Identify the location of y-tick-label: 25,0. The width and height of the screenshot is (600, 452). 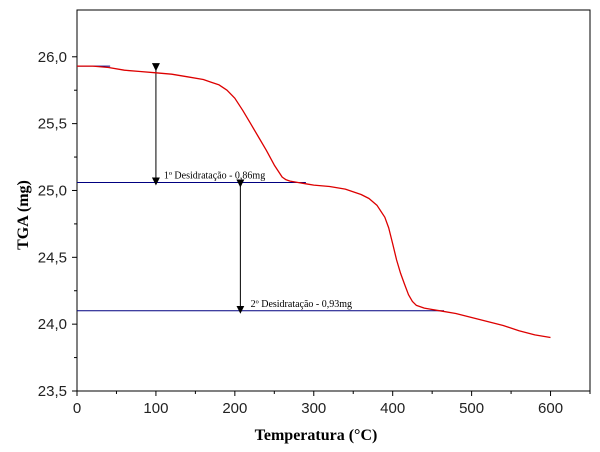
(52, 190).